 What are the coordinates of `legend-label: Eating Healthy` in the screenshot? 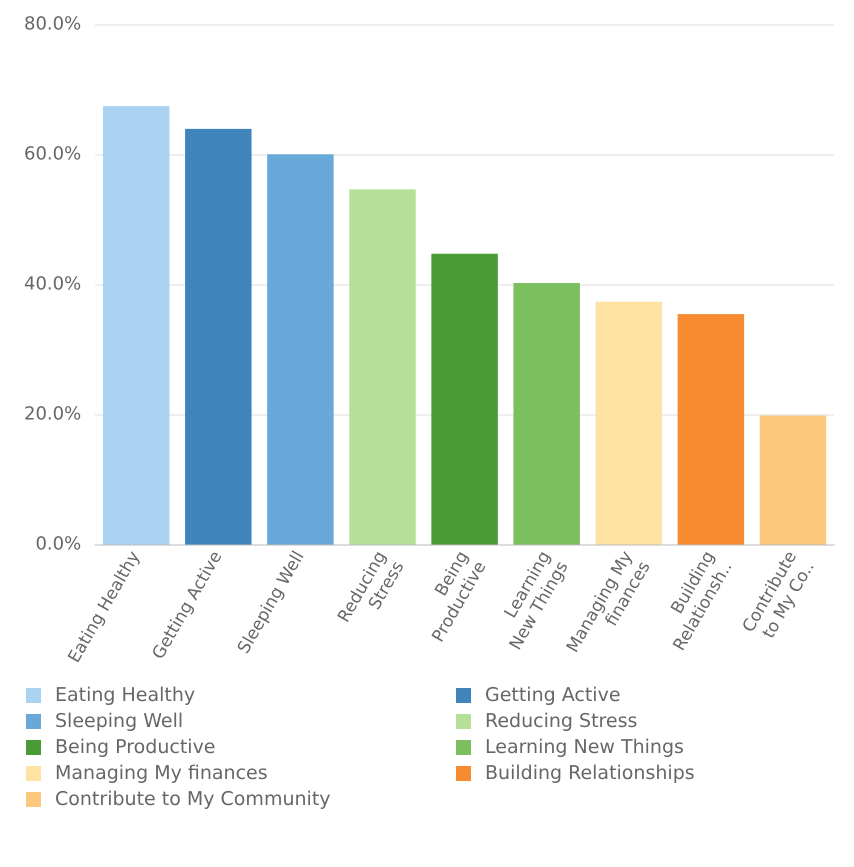 It's located at (125, 695).